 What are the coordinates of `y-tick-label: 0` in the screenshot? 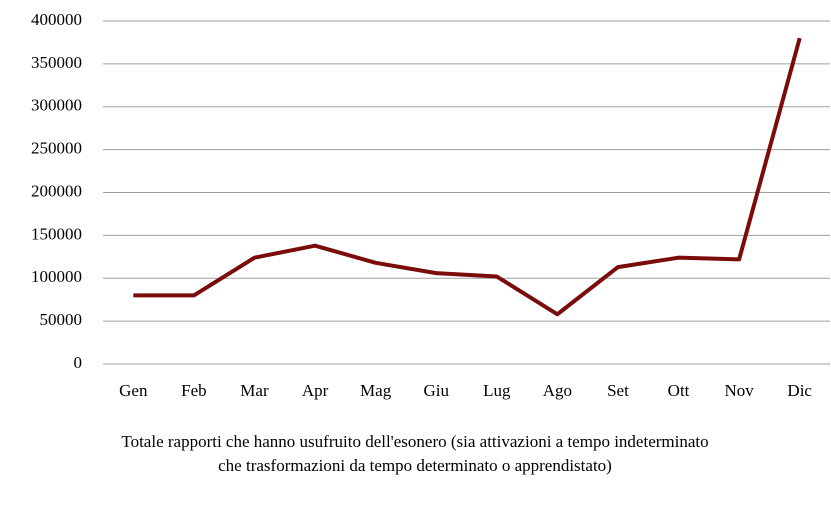 It's located at (78, 362).